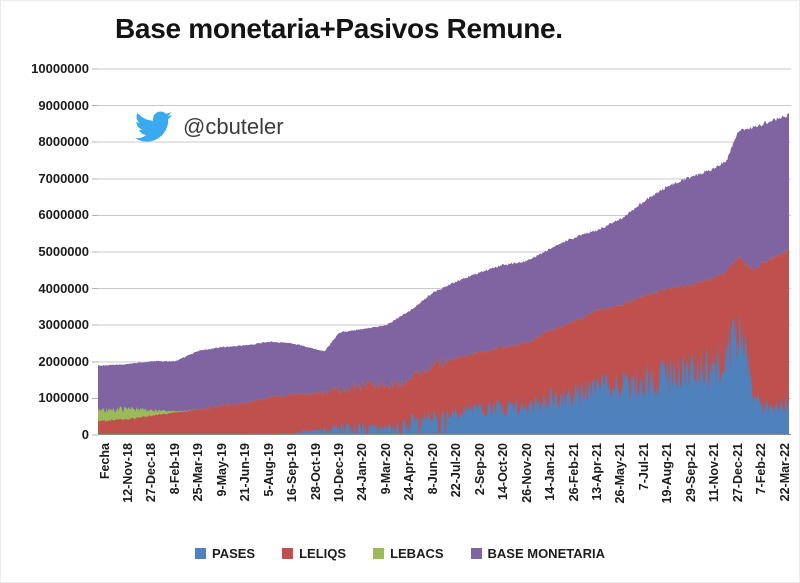 Image resolution: width=800 pixels, height=583 pixels. What do you see at coordinates (151, 473) in the screenshot?
I see `x-tick-label: 27-Dec-18` at bounding box center [151, 473].